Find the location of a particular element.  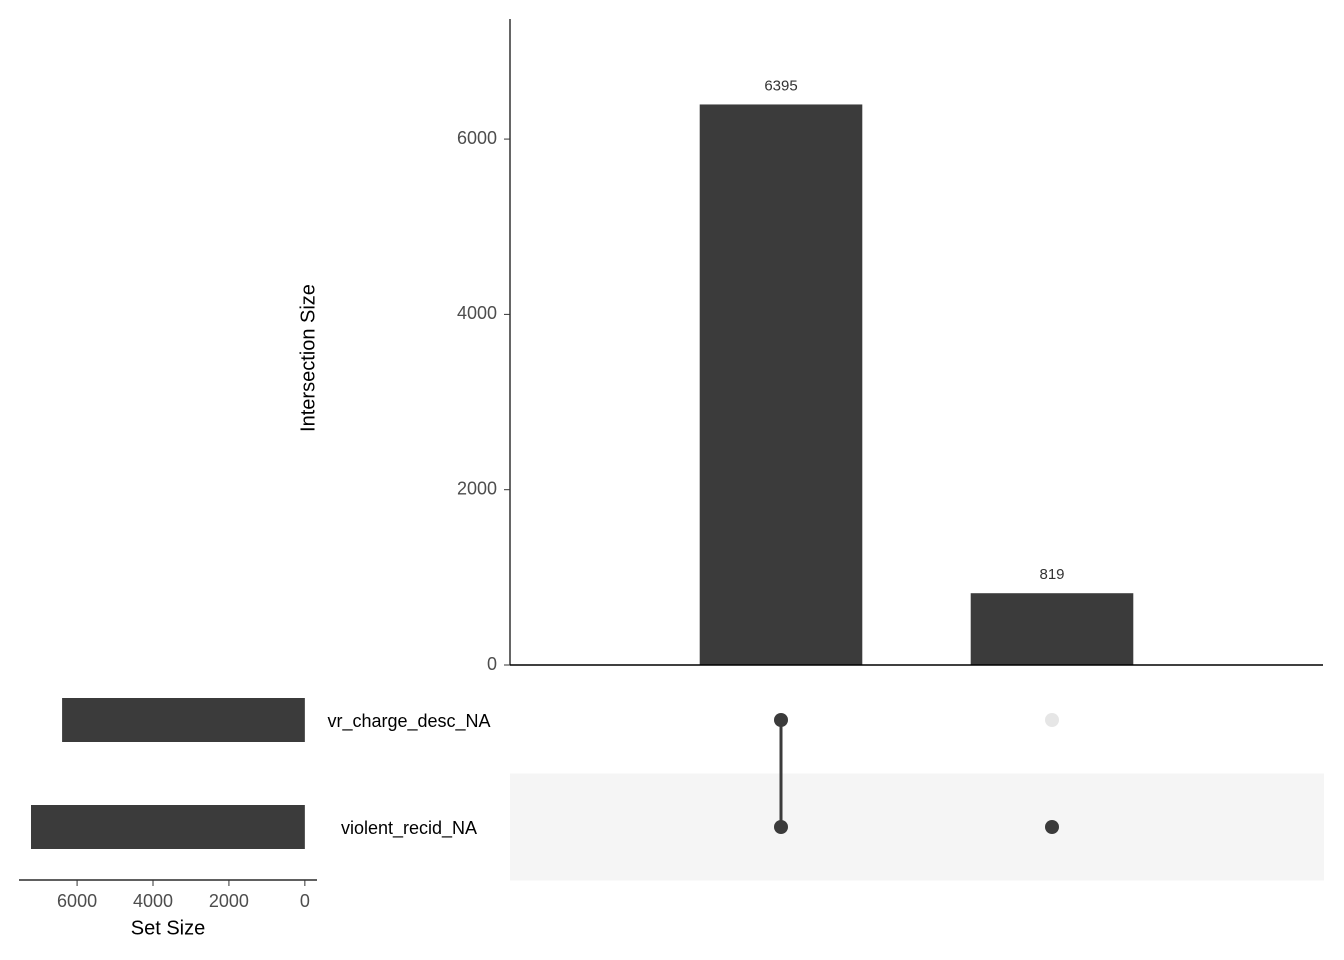

y-axis-title: Intersection Size is located at coordinates (308, 358).